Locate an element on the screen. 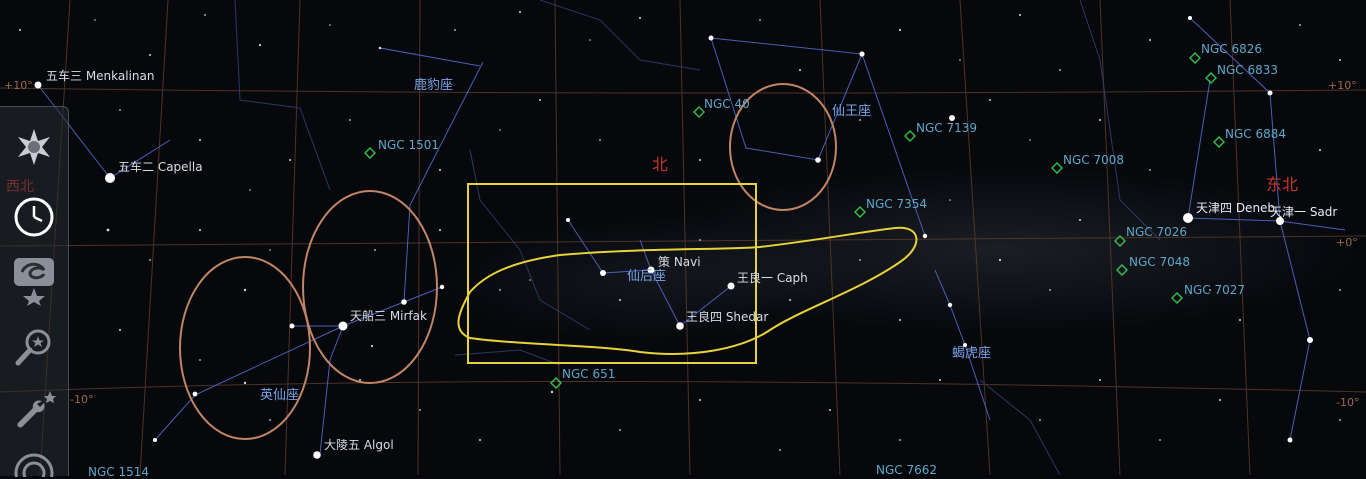 Image resolution: width=1366 pixels, height=479 pixels. star-mirfak is located at coordinates (343, 326).